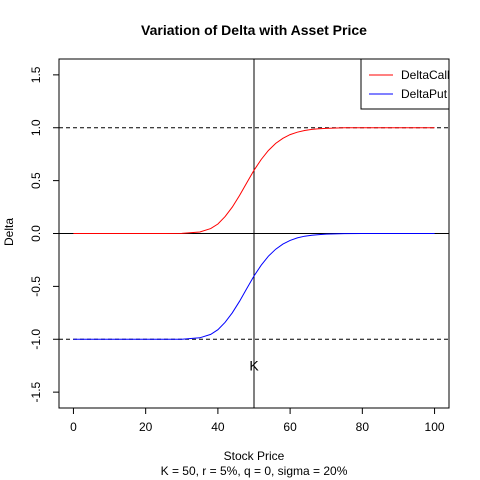 The width and height of the screenshot is (480, 480). Describe the element at coordinates (254, 366) in the screenshot. I see `strike-label: K` at that location.